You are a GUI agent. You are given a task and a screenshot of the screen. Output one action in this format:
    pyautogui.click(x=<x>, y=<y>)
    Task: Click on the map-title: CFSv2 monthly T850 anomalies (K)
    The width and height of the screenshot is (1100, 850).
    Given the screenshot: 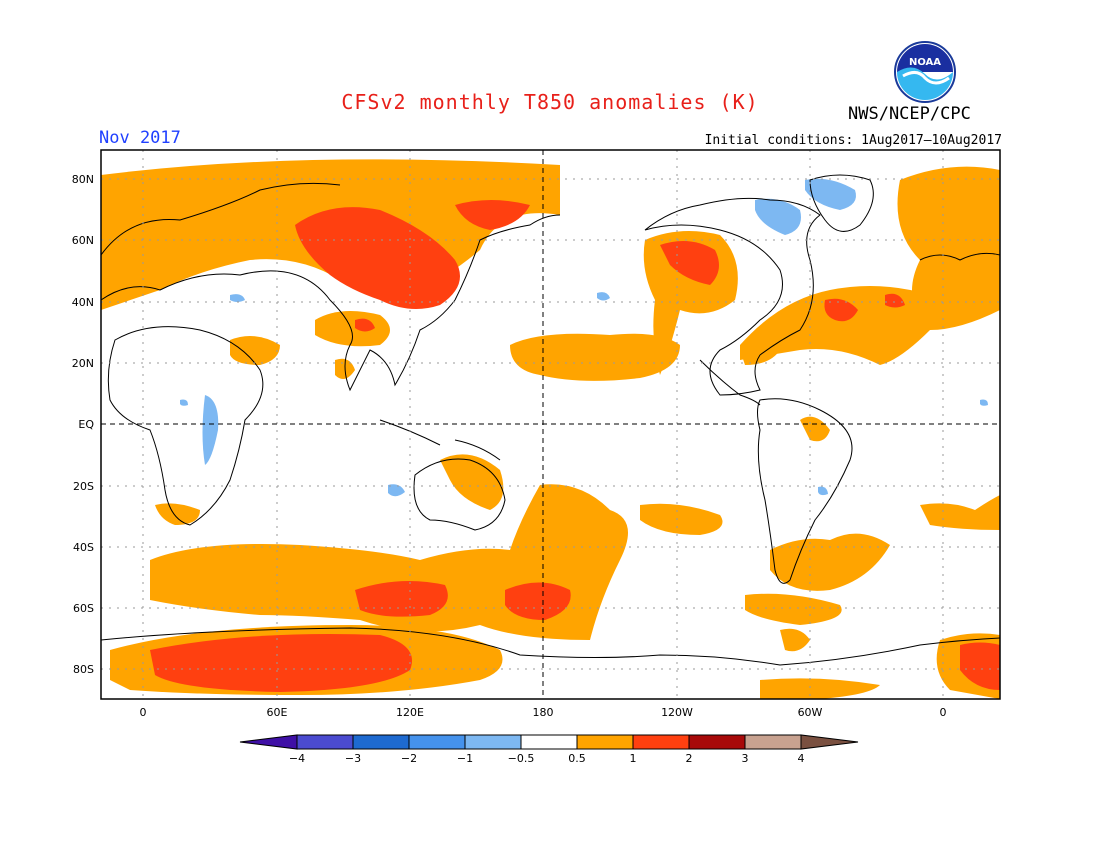 What is the action you would take?
    pyautogui.click(x=550, y=102)
    